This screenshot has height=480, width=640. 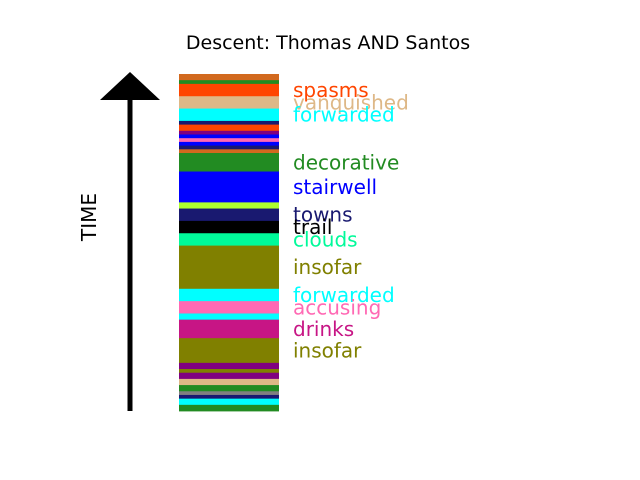 What do you see at coordinates (327, 351) in the screenshot?
I see `segment-label-24: insofar` at bounding box center [327, 351].